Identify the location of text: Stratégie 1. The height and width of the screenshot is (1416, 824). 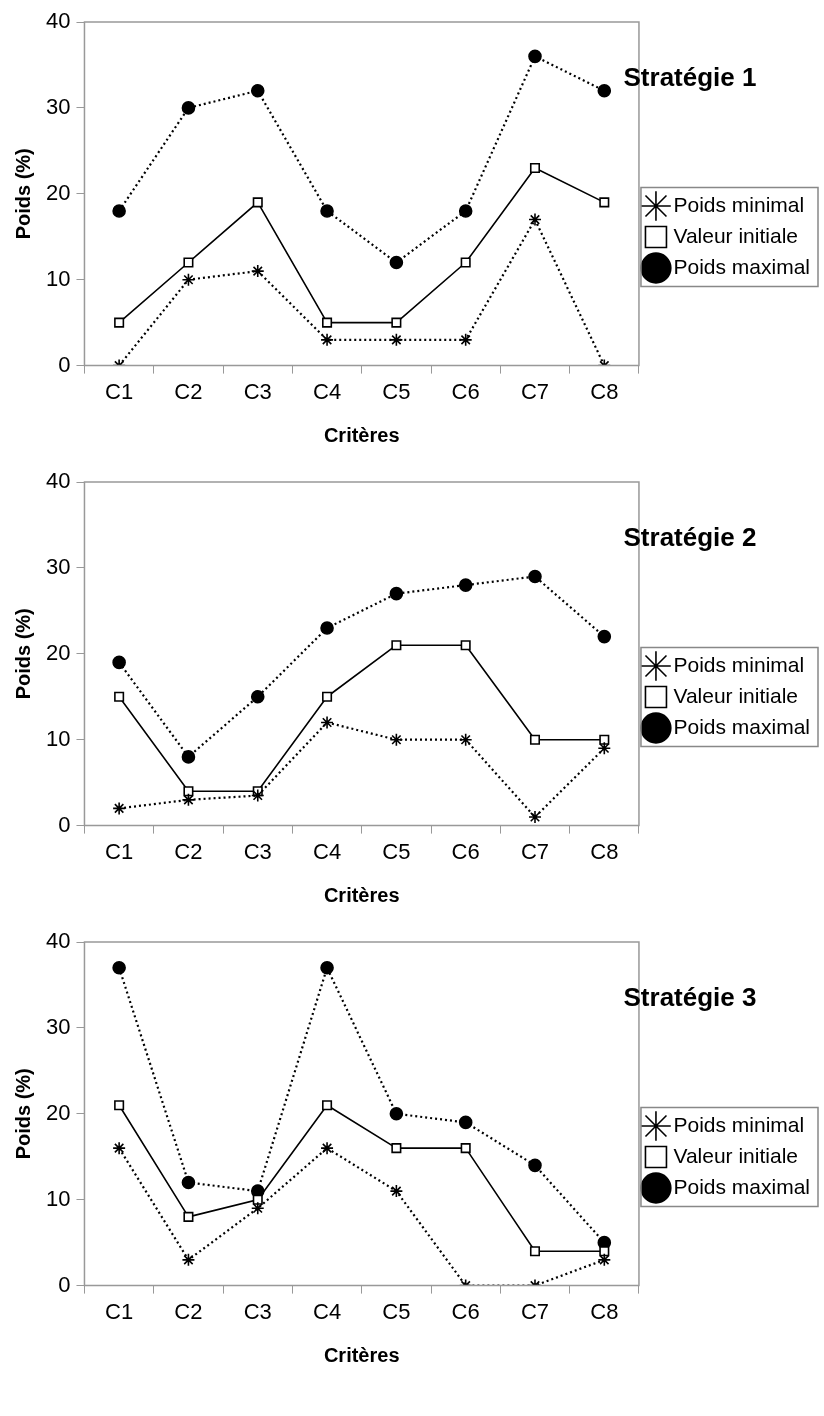
(690, 77).